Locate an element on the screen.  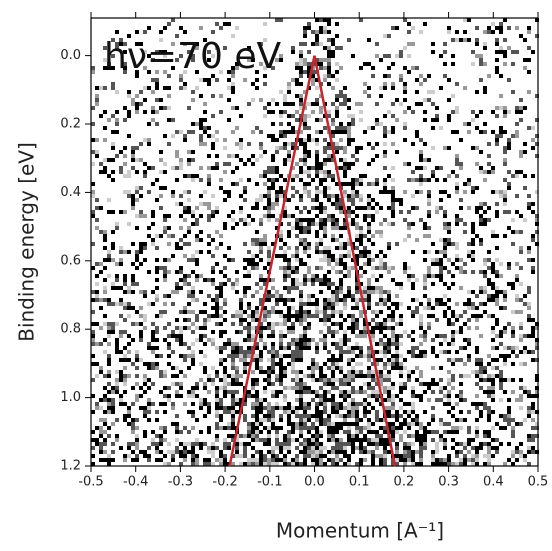
x-tick-label: -0.5 is located at coordinates (90, 482).